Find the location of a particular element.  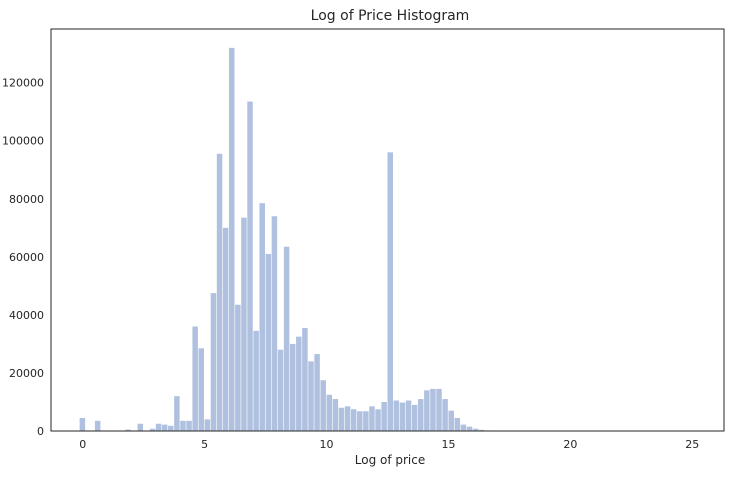

x-tick-label: 10 is located at coordinates (327, 444).